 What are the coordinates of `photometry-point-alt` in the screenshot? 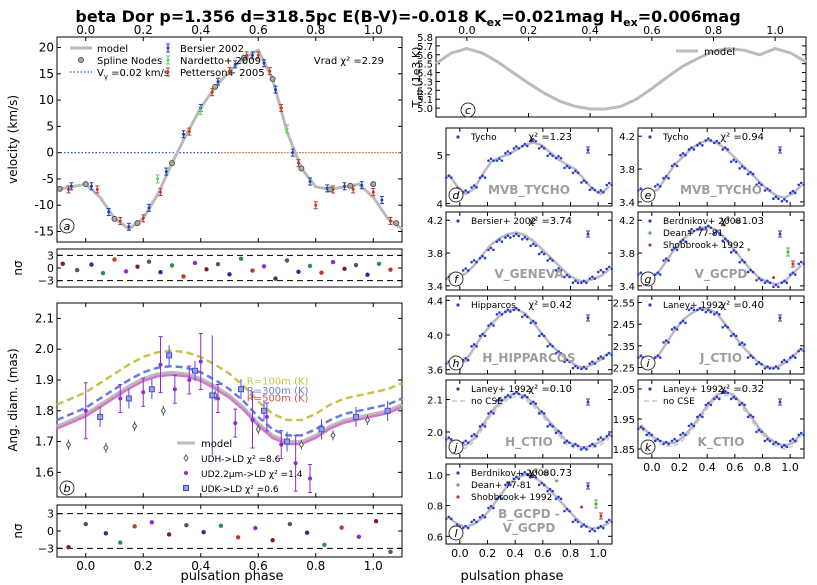 It's located at (582, 507).